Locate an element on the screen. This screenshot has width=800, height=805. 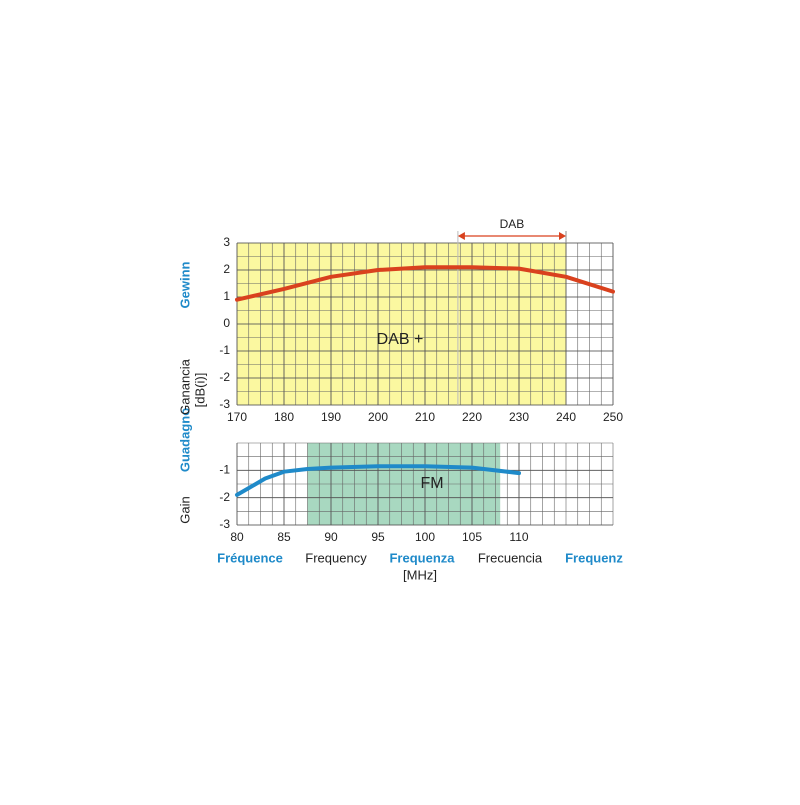
x-axis-label: Frecuencia is located at coordinates (510, 557).